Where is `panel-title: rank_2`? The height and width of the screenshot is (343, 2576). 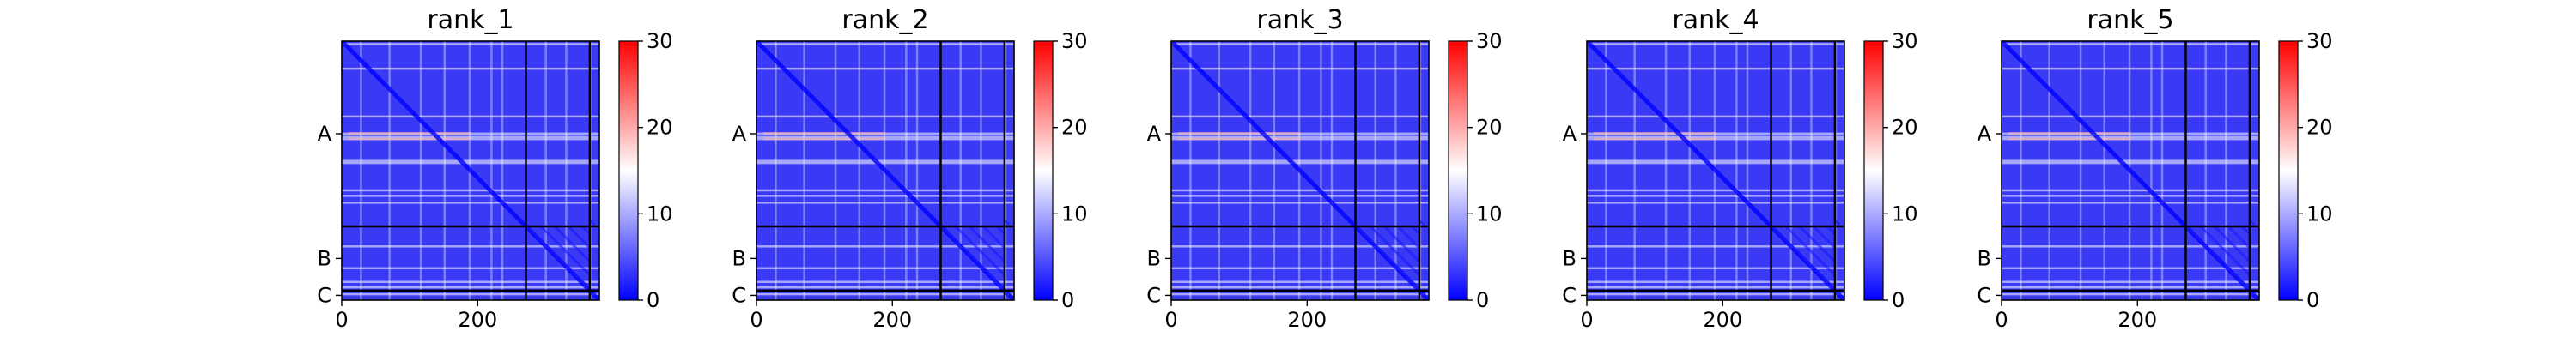 panel-title: rank_2 is located at coordinates (885, 20).